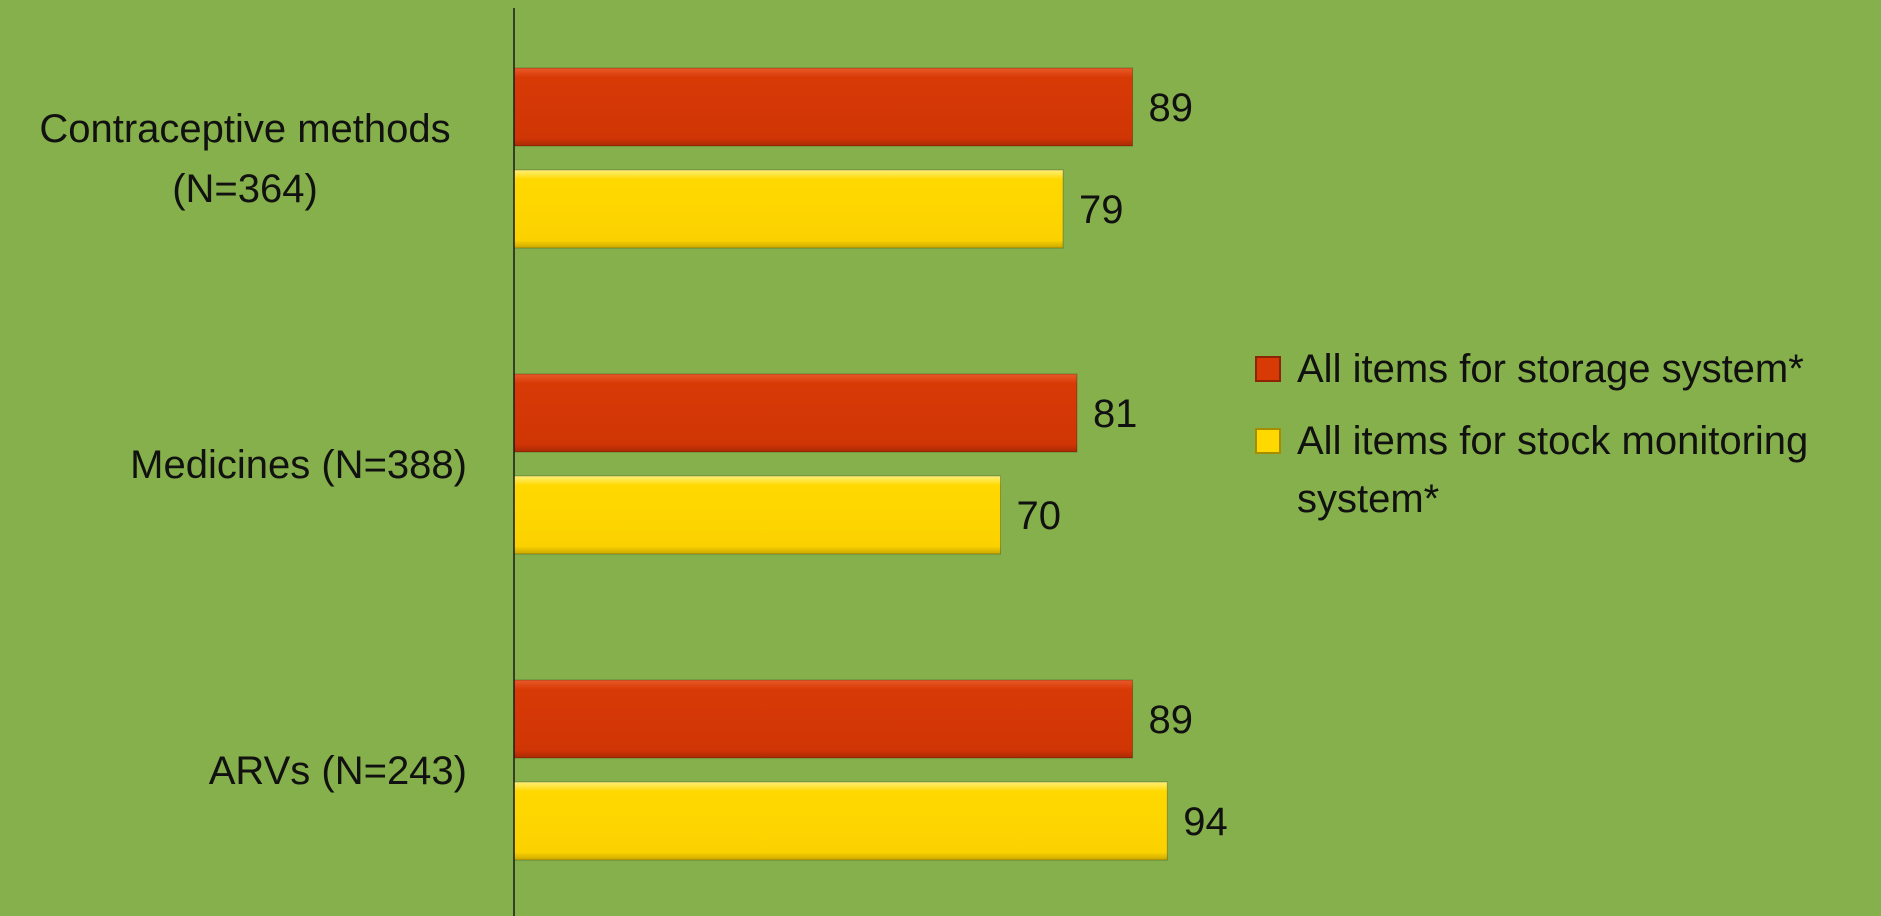 Image resolution: width=1881 pixels, height=916 pixels. What do you see at coordinates (1039, 516) in the screenshot?
I see `data-label-stock-monitoring-1: 70` at bounding box center [1039, 516].